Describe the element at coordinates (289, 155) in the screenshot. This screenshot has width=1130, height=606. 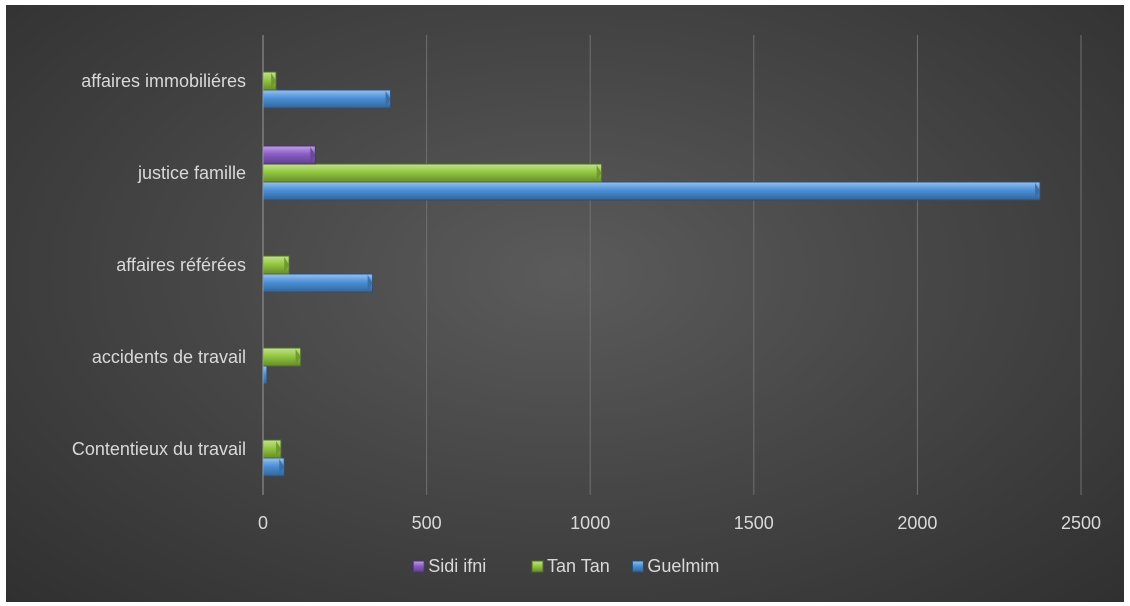
I see `bar-sidi-ifni-justice-famille` at that location.